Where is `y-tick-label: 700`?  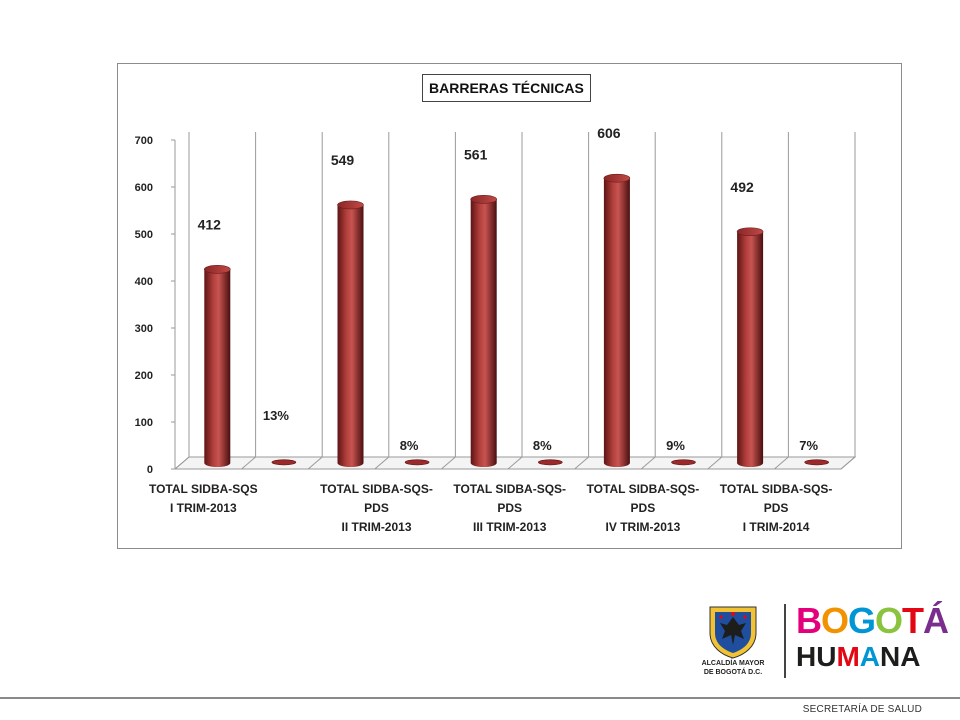 y-tick-label: 700 is located at coordinates (144, 141).